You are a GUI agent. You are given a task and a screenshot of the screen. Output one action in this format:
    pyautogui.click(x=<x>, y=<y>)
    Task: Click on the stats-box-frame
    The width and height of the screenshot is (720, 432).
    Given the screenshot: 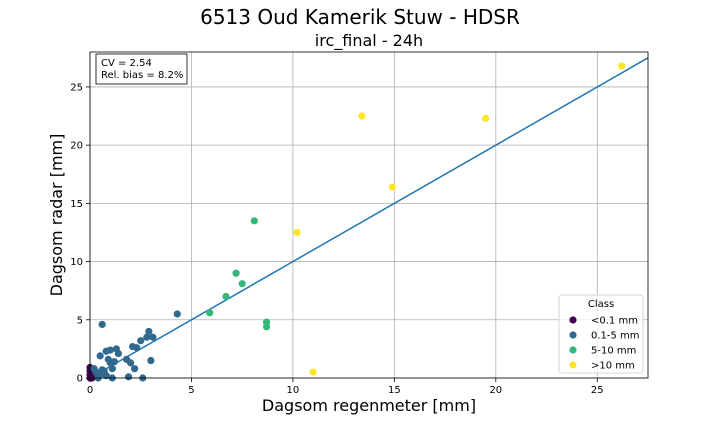 What is the action you would take?
    pyautogui.click(x=141, y=69)
    